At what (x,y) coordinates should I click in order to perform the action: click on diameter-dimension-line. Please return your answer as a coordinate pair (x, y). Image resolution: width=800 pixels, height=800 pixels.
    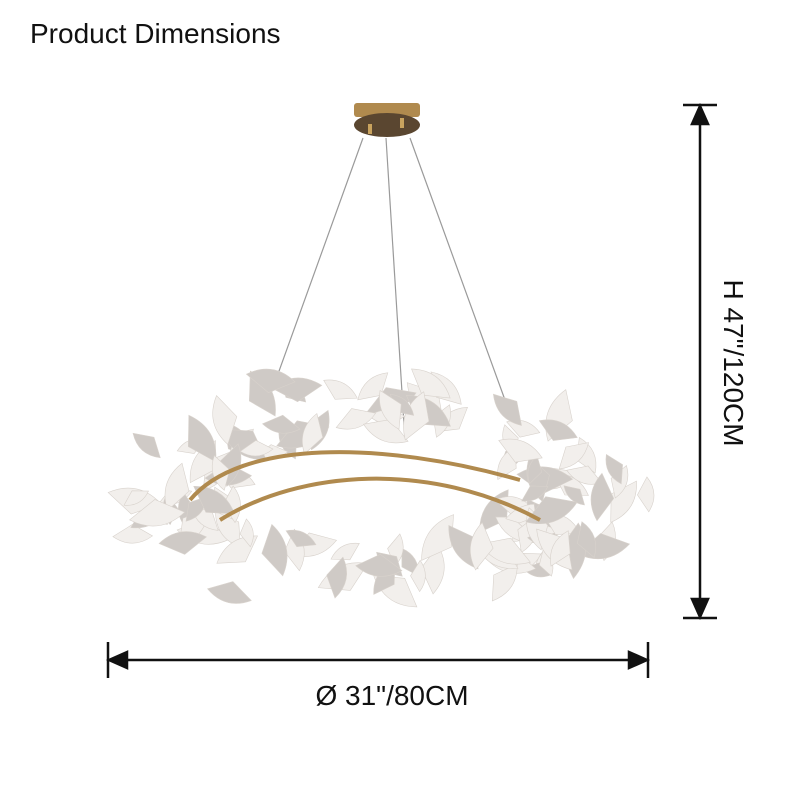
    Looking at the image, I should click on (378, 660).